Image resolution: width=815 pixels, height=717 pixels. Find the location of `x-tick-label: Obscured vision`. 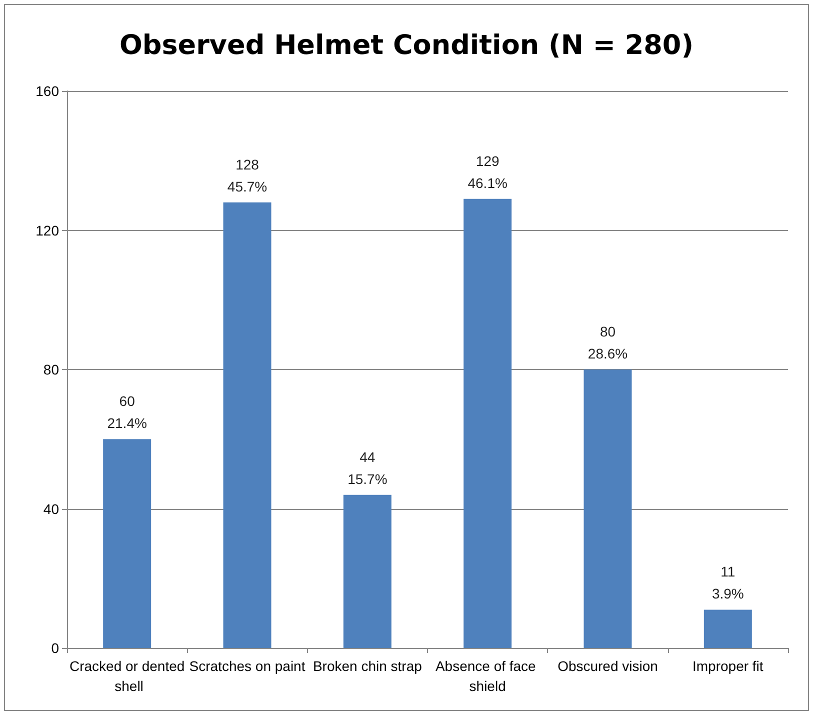

x-tick-label: Obscured vision is located at coordinates (608, 666).